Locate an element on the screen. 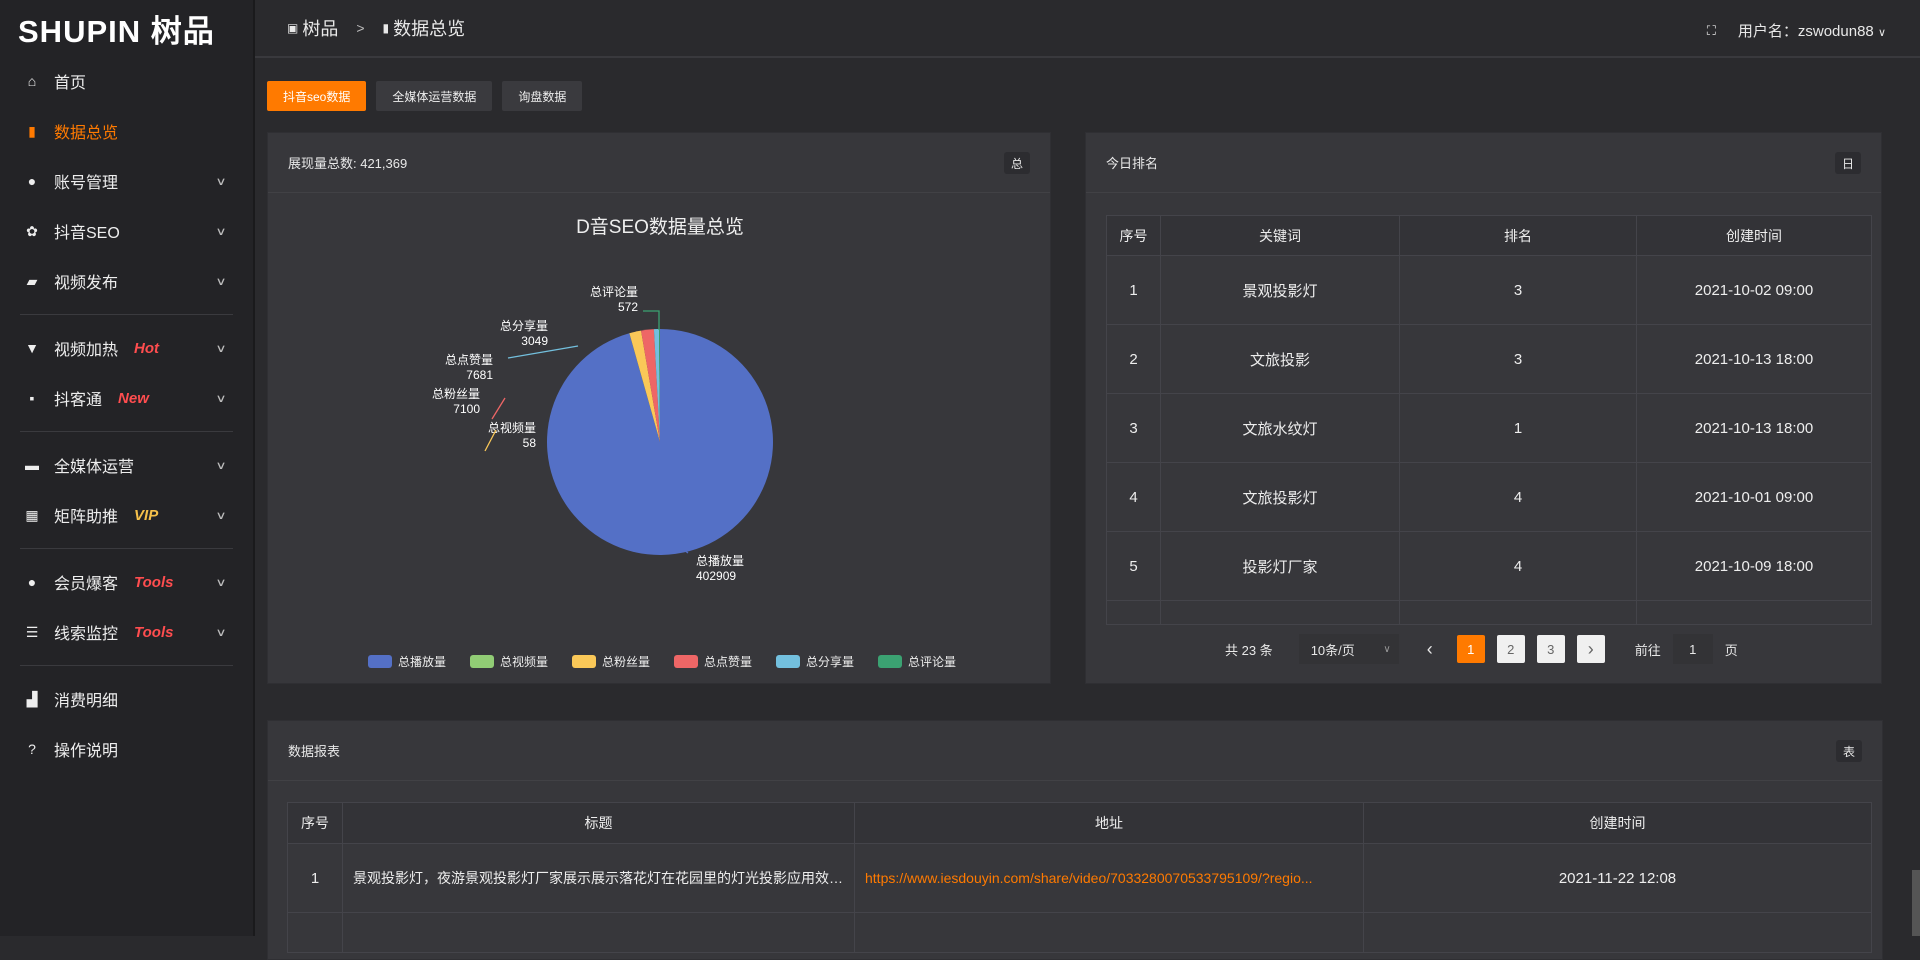  sidebar-item-label: 矩阵助推 is located at coordinates (86, 517).